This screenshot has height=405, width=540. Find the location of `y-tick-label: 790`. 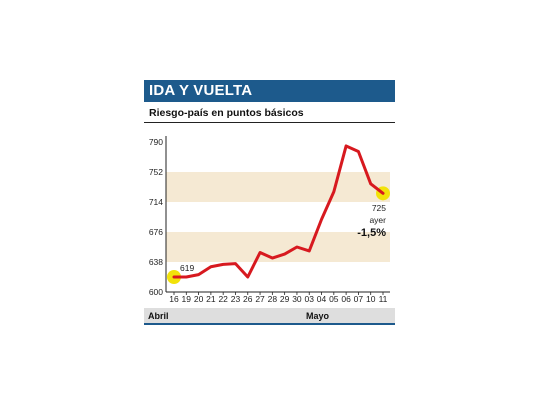

y-tick-label: 790 is located at coordinates (156, 142).